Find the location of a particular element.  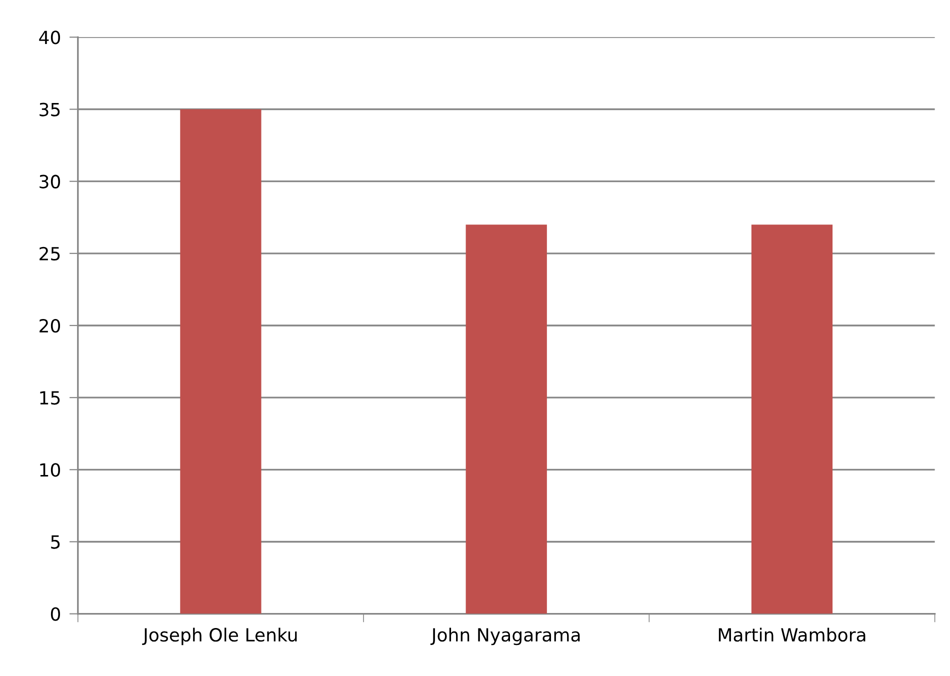

y-tick-label: 35 is located at coordinates (50, 109).